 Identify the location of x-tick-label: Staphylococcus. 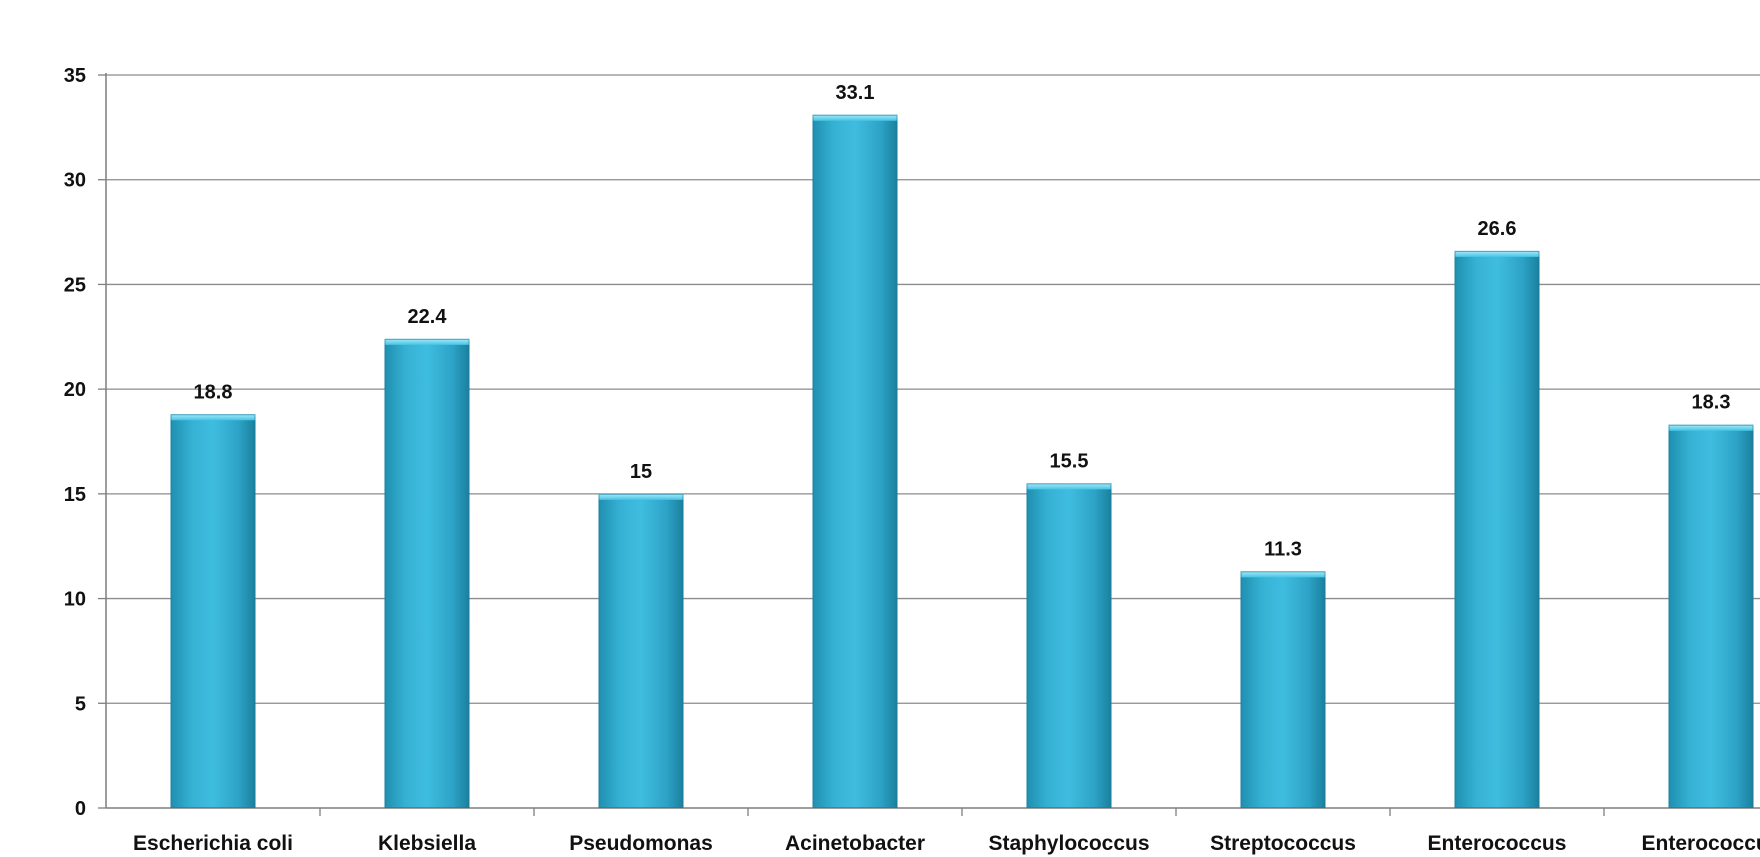
(1068, 843).